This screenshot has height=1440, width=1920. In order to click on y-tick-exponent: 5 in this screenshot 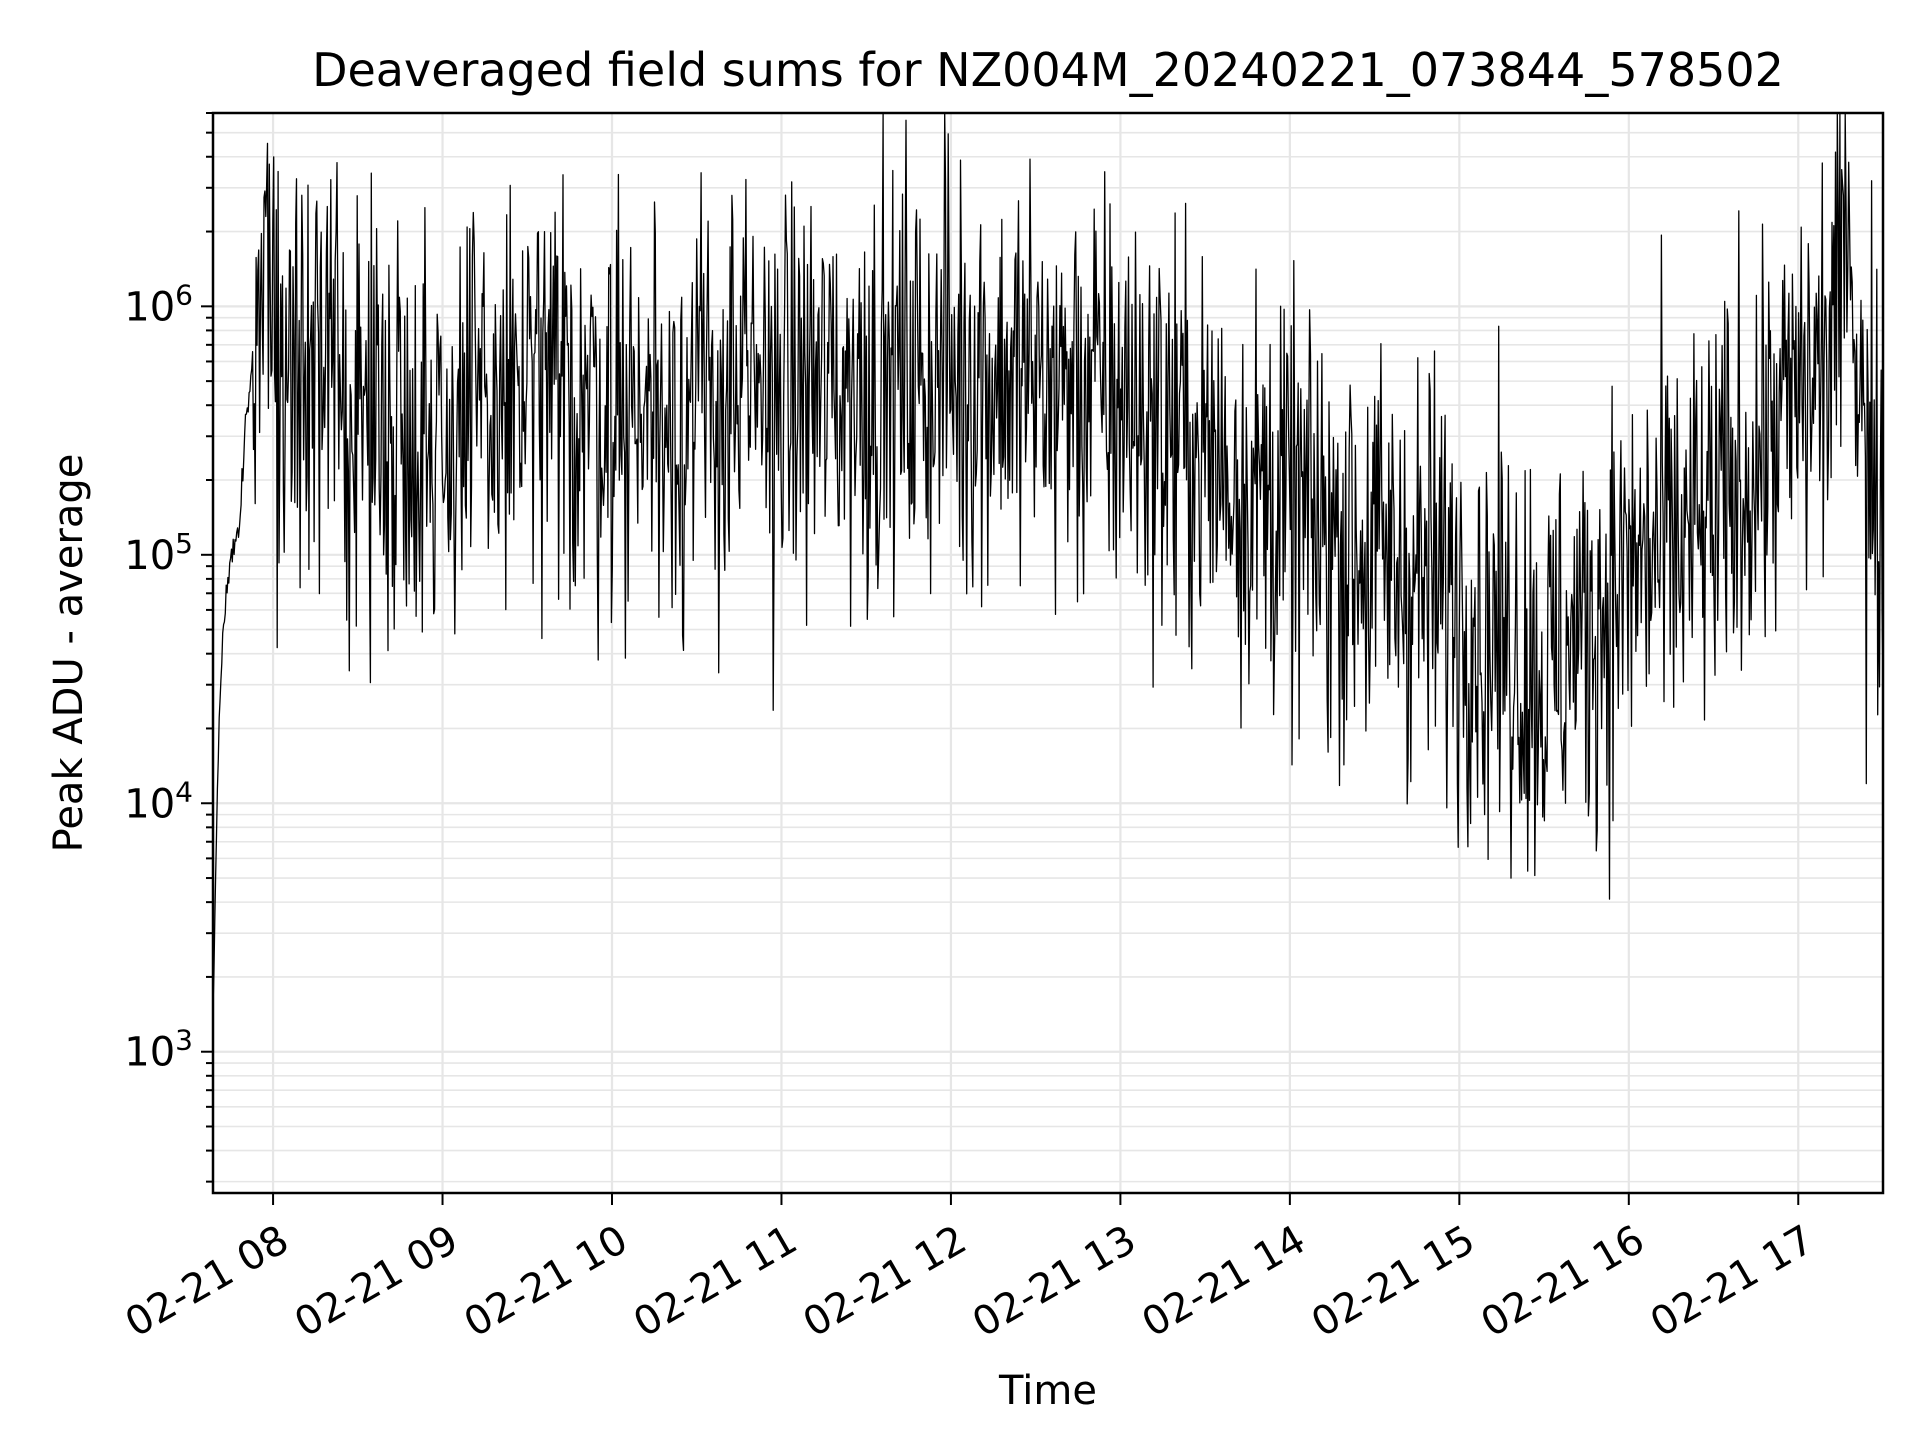, I will do `click(184, 543)`.